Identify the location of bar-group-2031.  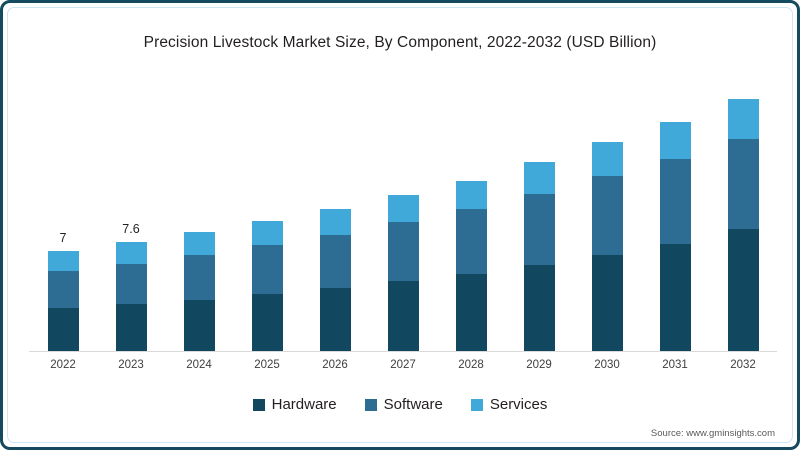
(675, 212).